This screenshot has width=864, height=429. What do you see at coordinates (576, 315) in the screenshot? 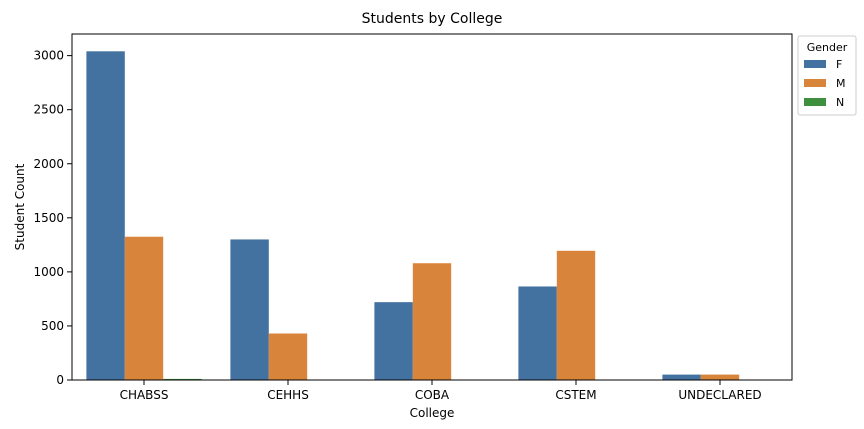
I see `bar-cstem-m` at bounding box center [576, 315].